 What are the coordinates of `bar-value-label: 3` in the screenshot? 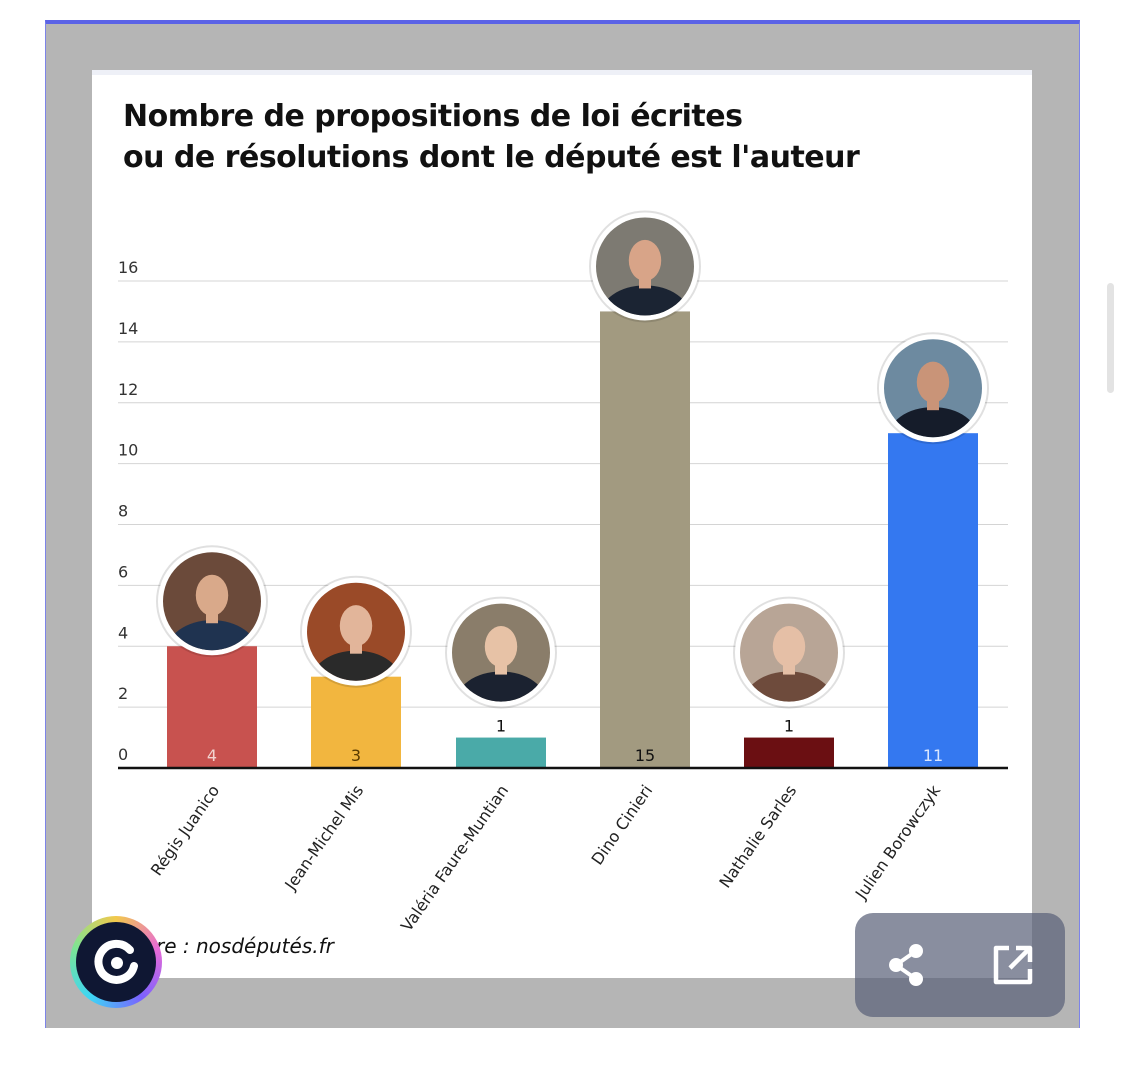 It's located at (356, 755).